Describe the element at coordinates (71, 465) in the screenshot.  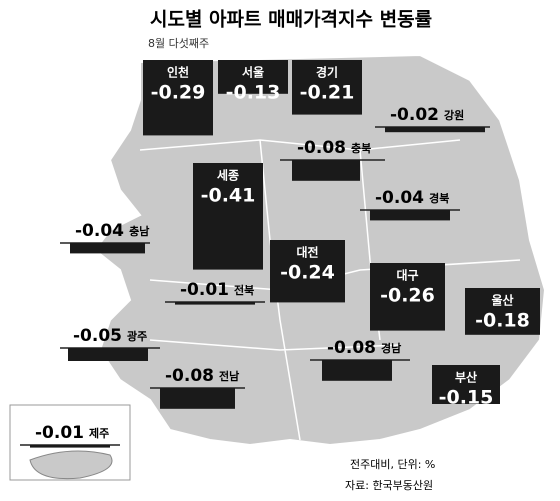
I see `jeju-island` at that location.